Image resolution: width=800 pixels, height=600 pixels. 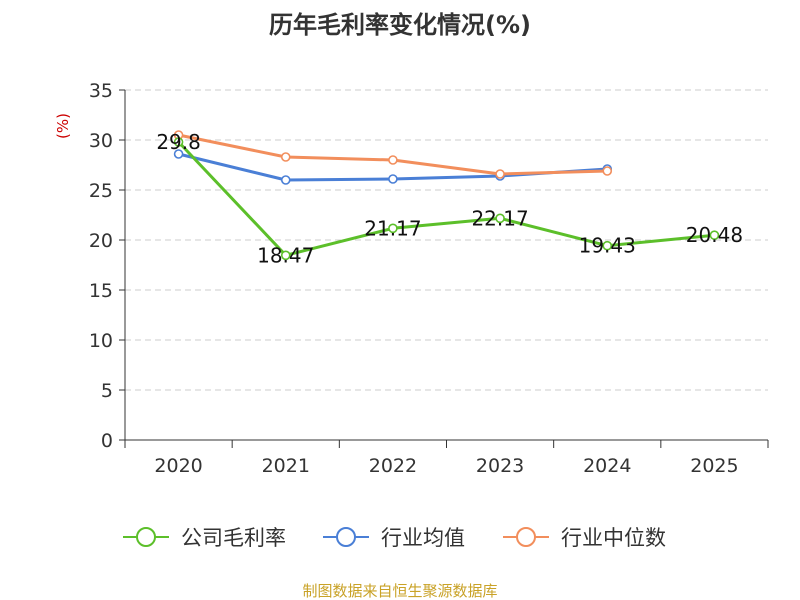 What do you see at coordinates (423, 538) in the screenshot?
I see `legend-label: 行业均值` at bounding box center [423, 538].